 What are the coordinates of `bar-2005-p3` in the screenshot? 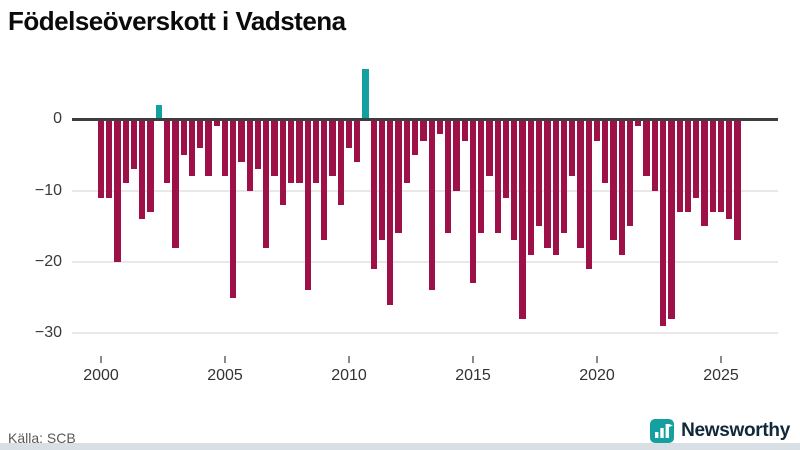 It's located at (241, 141).